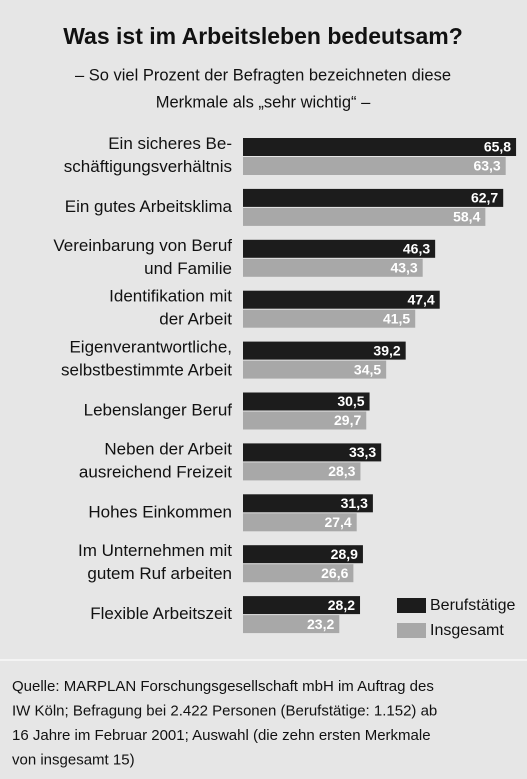  Describe the element at coordinates (334, 573) in the screenshot. I see `value-label: 26,6` at that location.